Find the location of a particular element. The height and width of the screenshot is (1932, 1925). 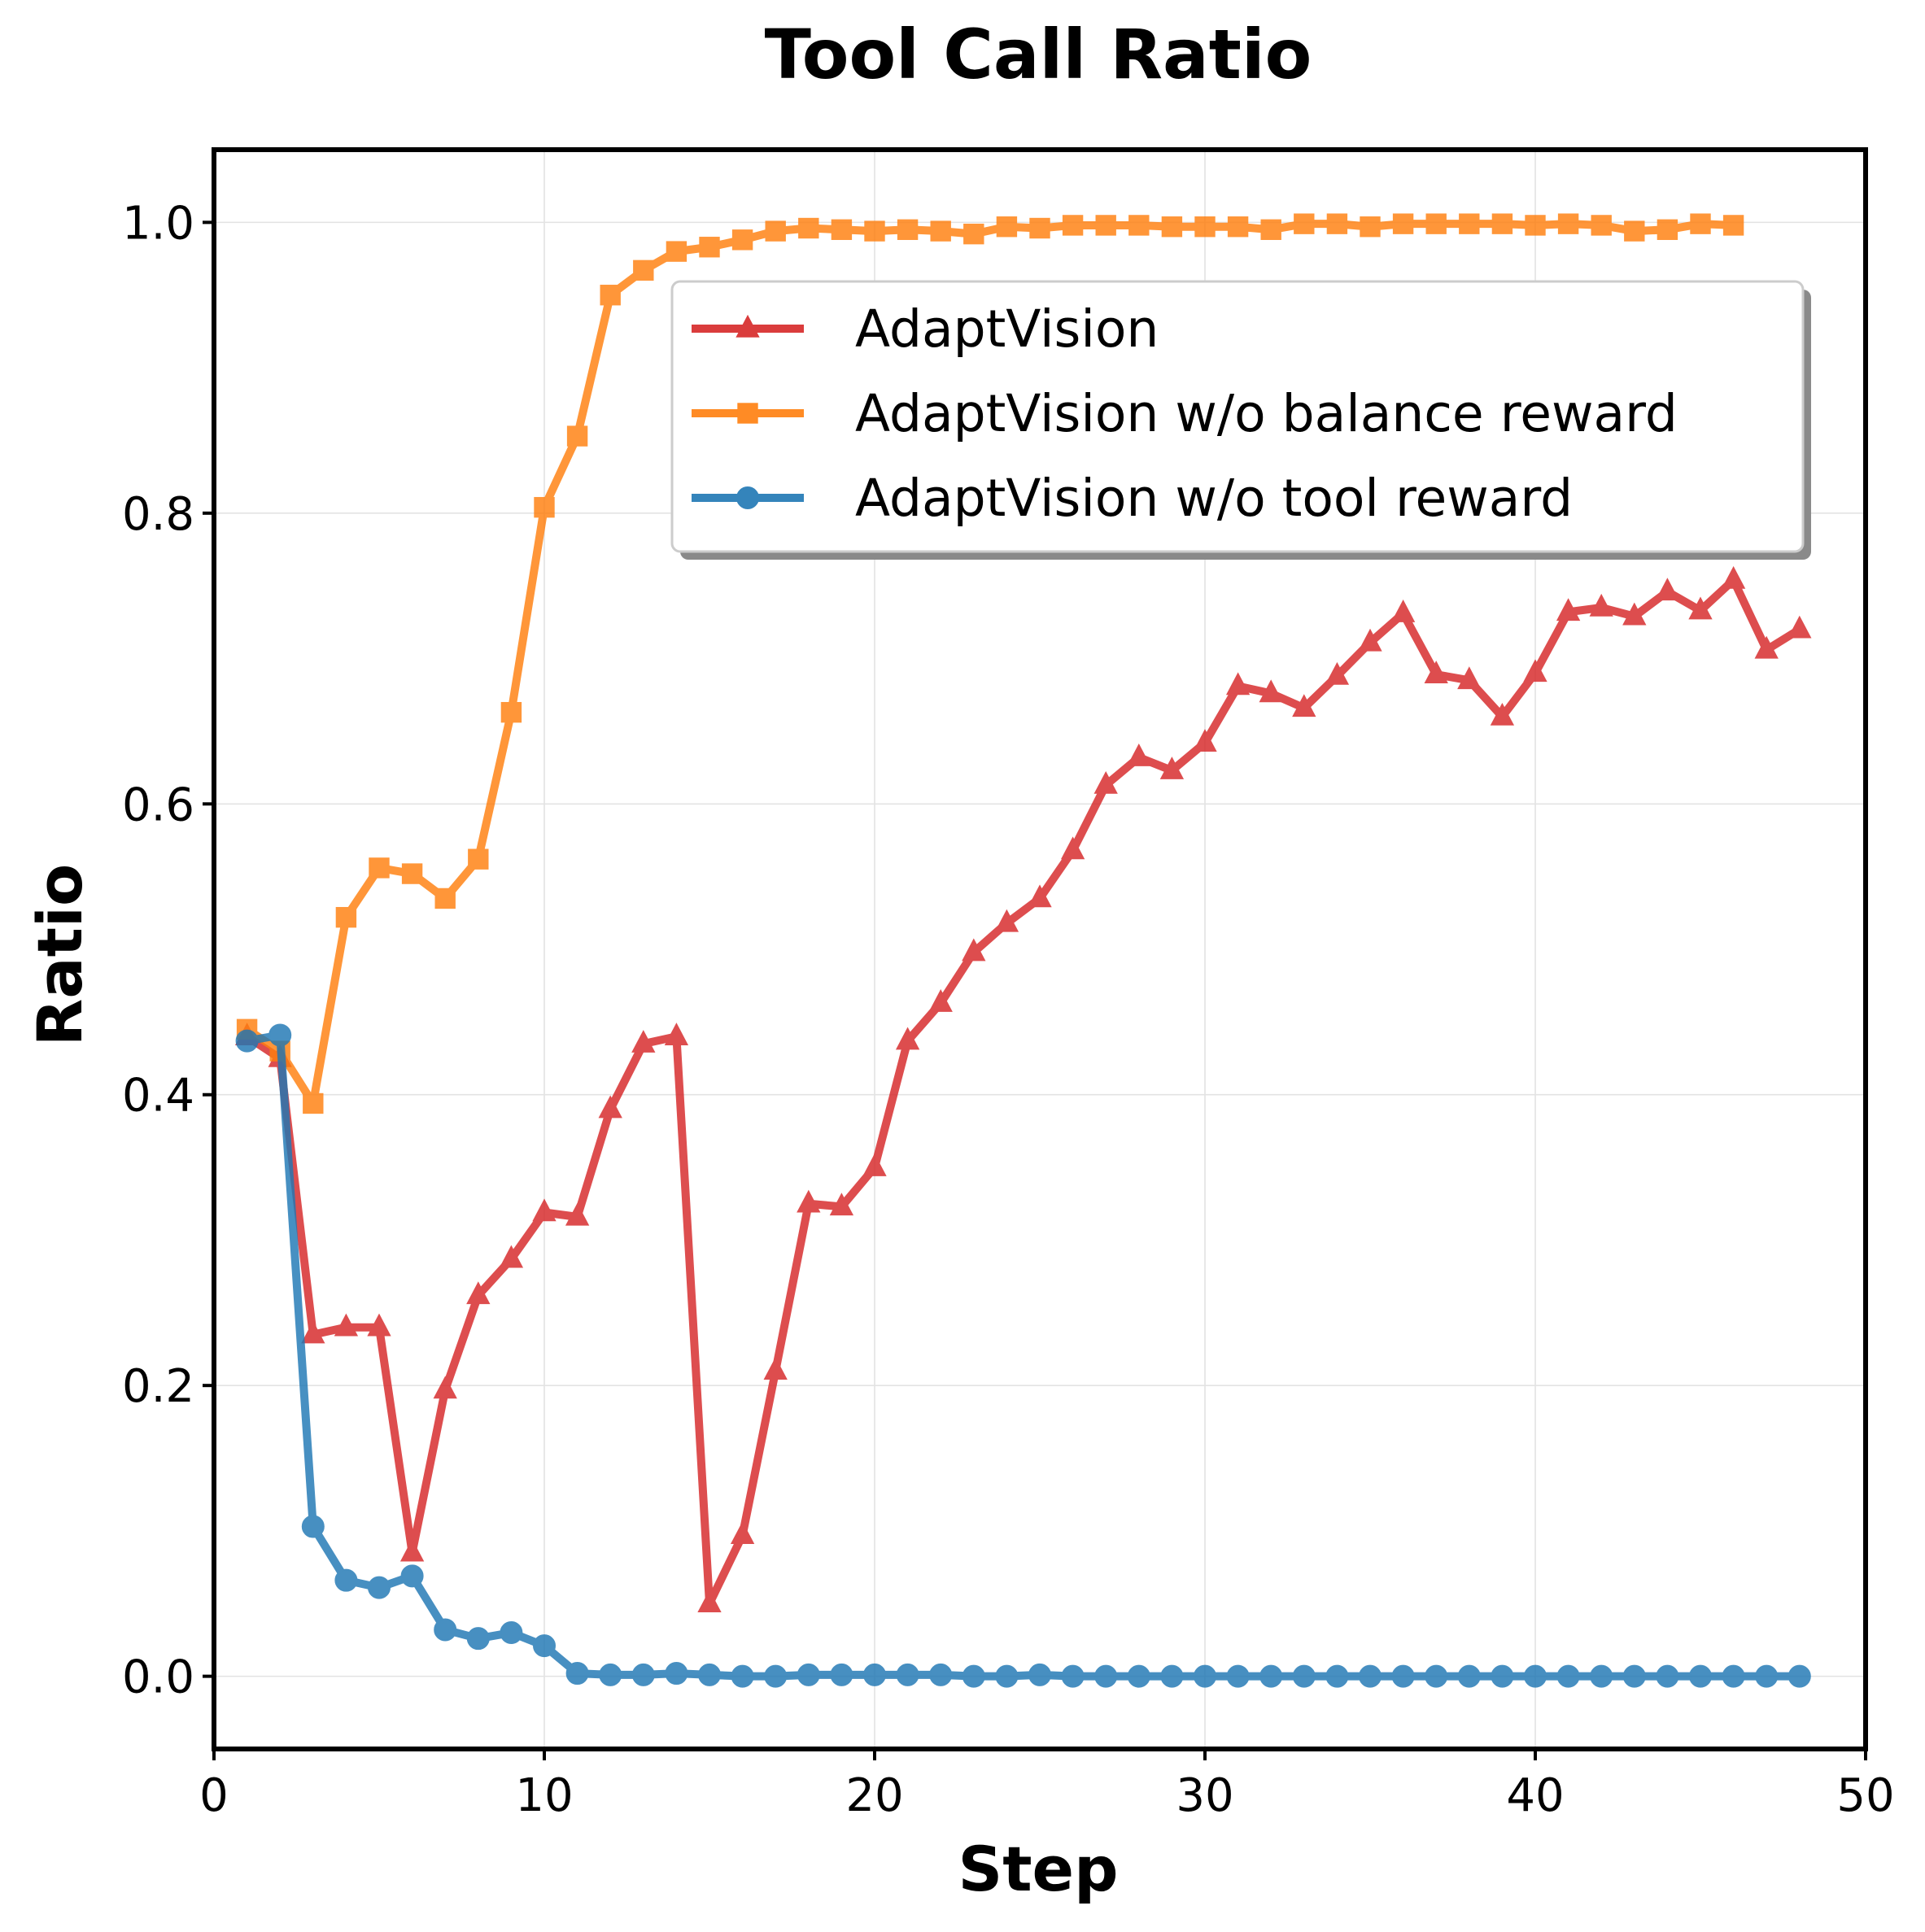

y-tick-label: 0.6 is located at coordinates (158, 805).